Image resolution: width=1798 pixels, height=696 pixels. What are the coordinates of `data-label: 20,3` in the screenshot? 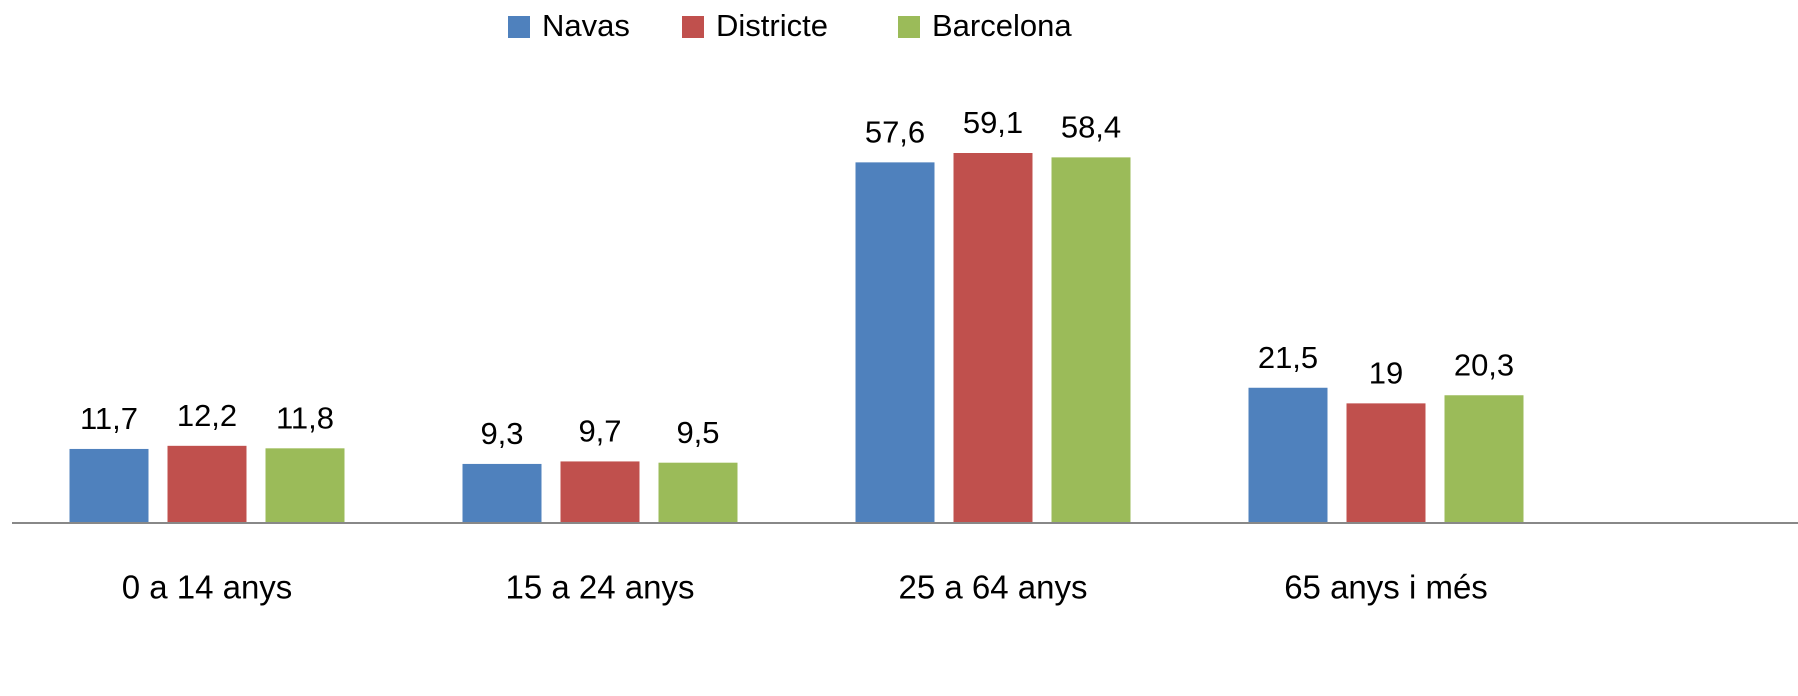 It's located at (1484, 364).